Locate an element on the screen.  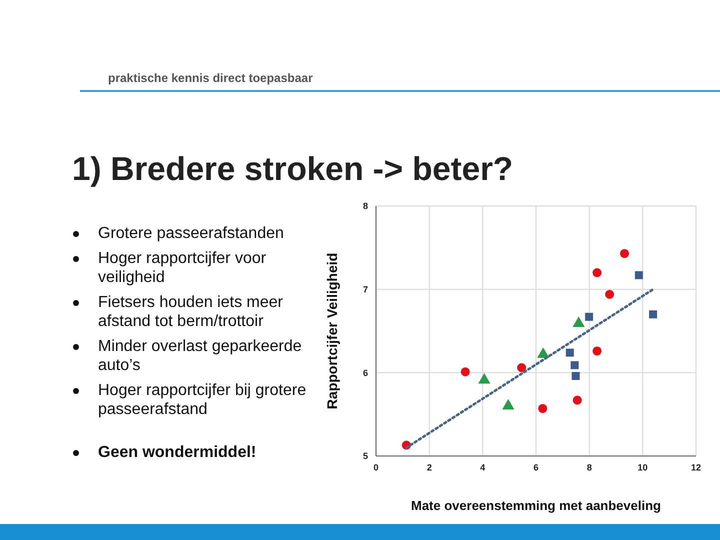
text: Hoger rapportcijfer voor veiligheid is located at coordinates (183, 268).